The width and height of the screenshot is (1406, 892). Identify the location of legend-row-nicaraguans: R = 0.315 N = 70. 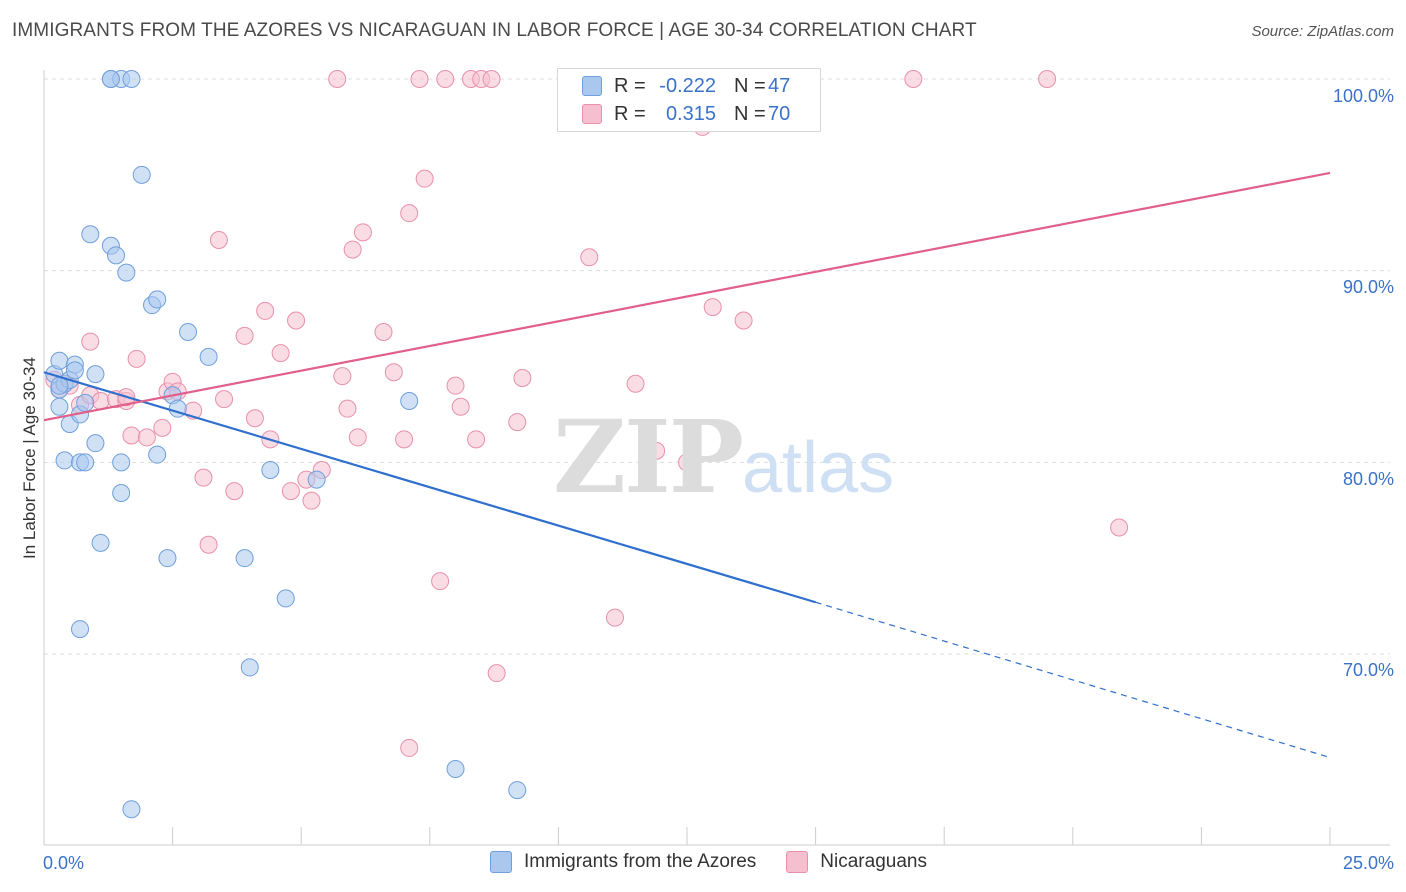
(686, 114).